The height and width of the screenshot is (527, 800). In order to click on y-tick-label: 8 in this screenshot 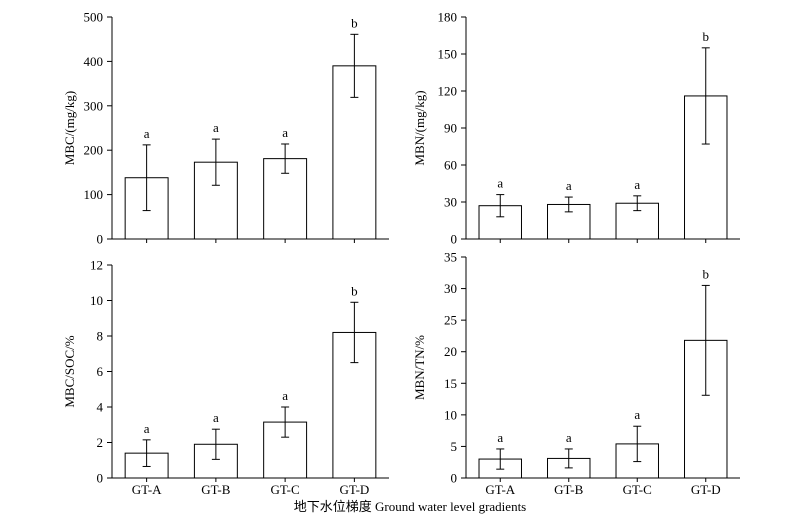, I will do `click(100, 336)`.